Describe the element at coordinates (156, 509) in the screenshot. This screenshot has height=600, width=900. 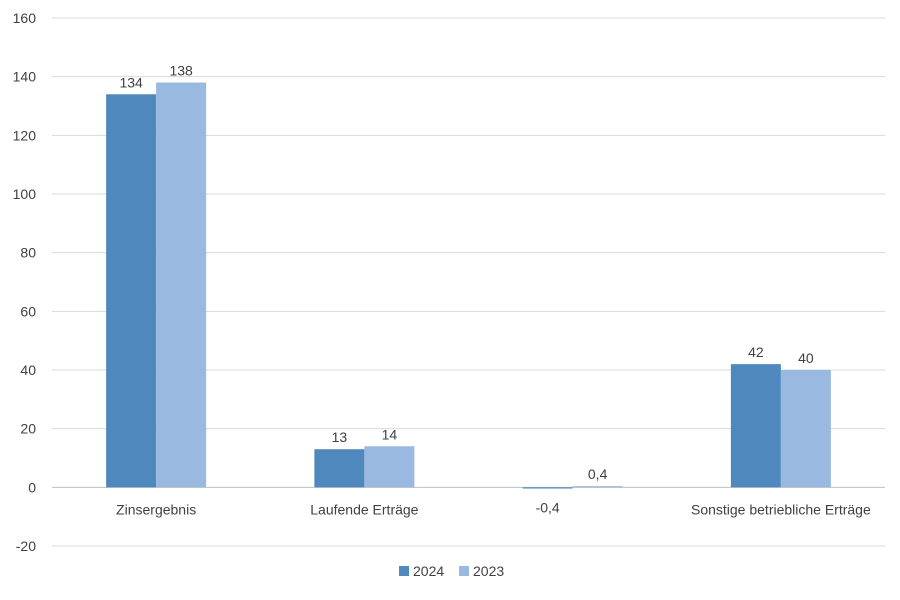
I see `category-label: Zinsergebnis` at that location.